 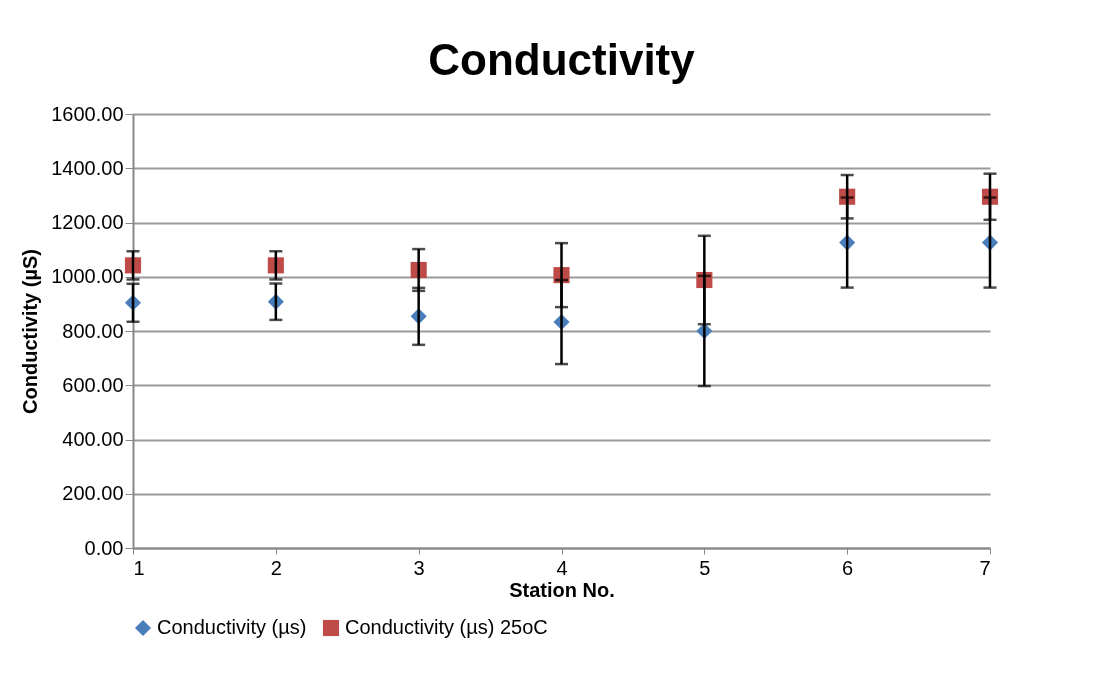 What do you see at coordinates (104, 547) in the screenshot?
I see `y-tick-label: 0.00` at bounding box center [104, 547].